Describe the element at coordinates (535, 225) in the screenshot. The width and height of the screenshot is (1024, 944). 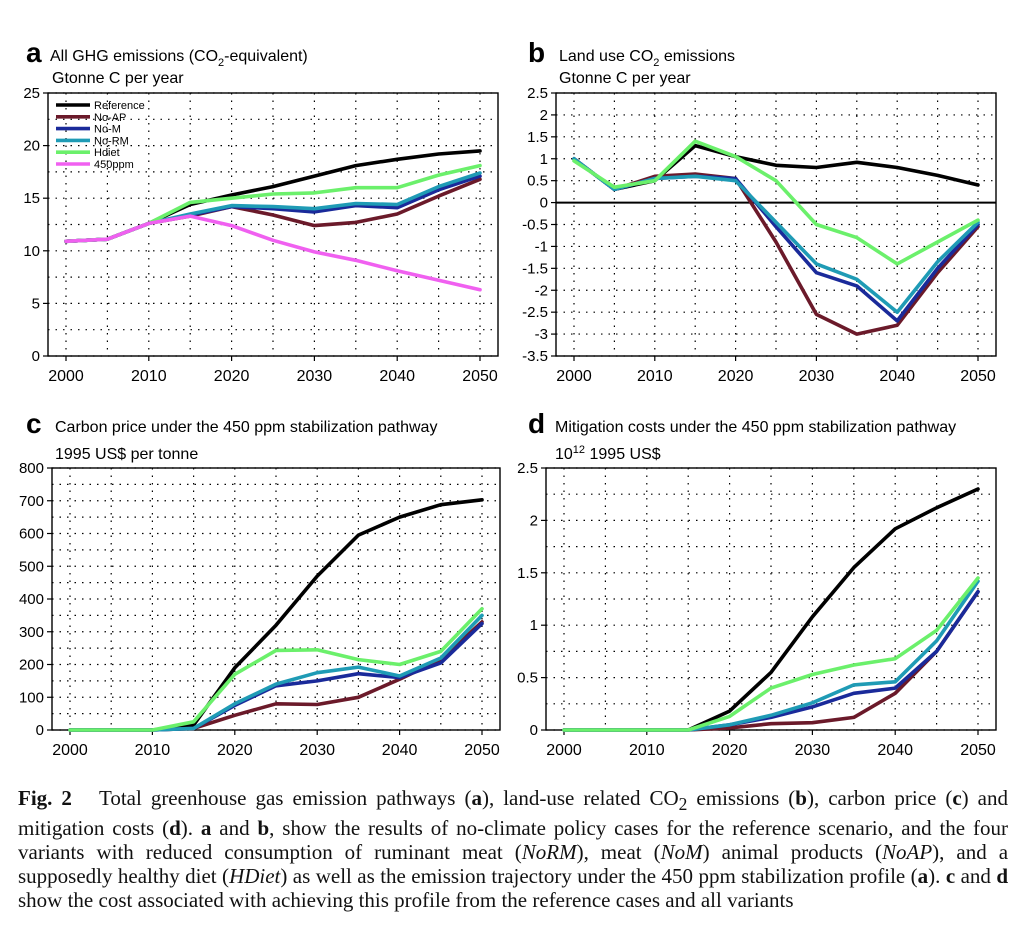
I see `y-tick-label: -0.5` at that location.